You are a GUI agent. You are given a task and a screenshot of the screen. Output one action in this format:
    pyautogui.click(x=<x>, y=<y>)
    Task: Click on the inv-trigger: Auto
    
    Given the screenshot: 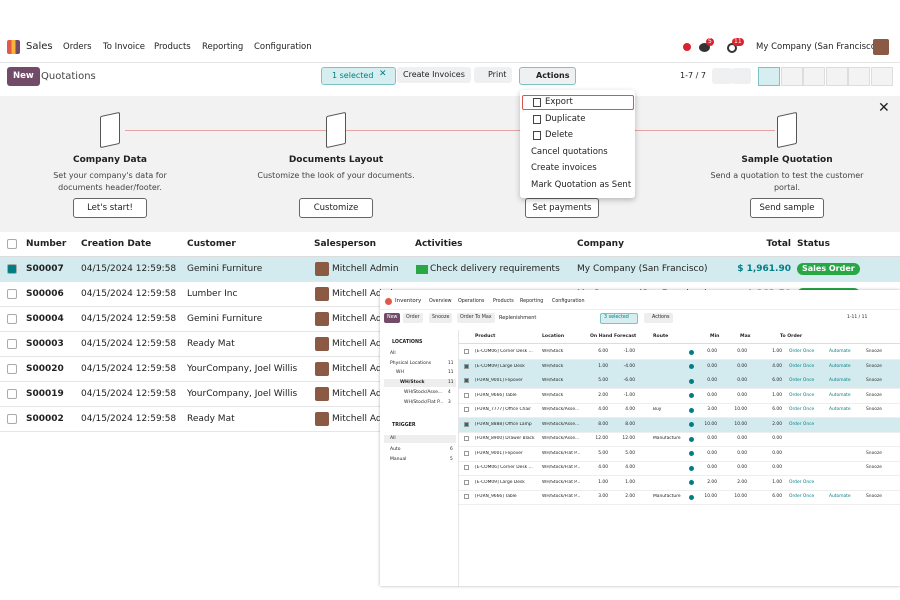 What is the action you would take?
    pyautogui.click(x=395, y=449)
    